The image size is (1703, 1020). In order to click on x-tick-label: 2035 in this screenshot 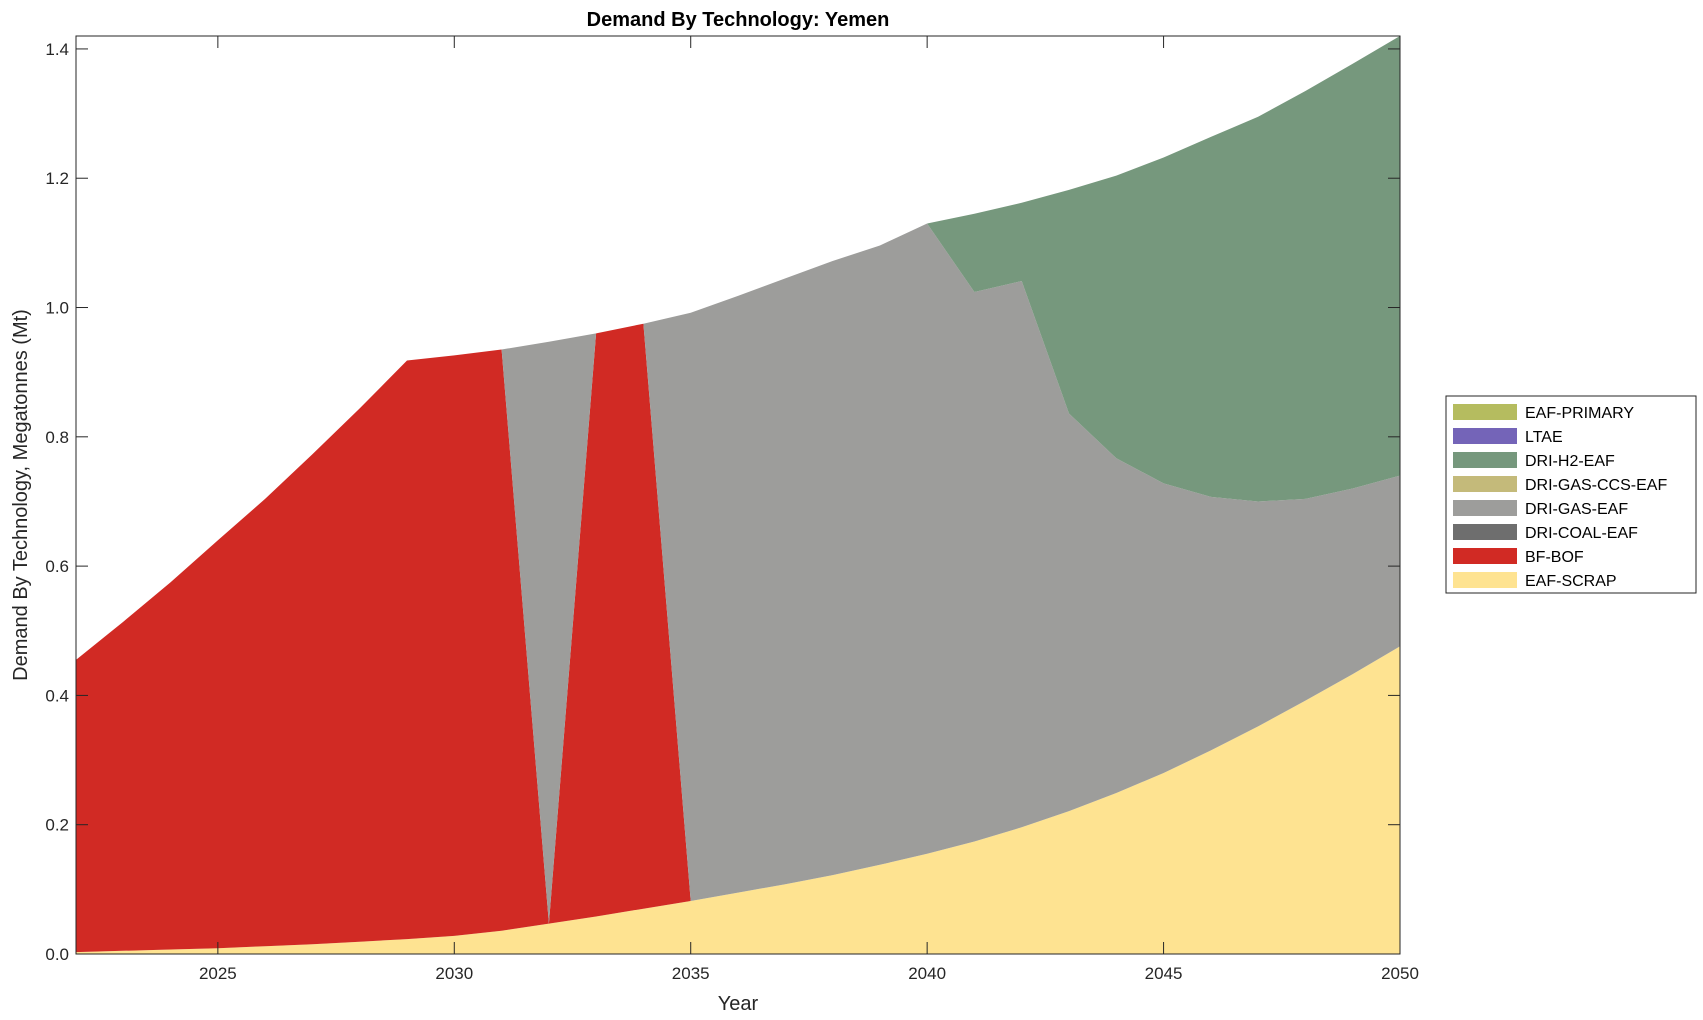, I will do `click(691, 973)`.